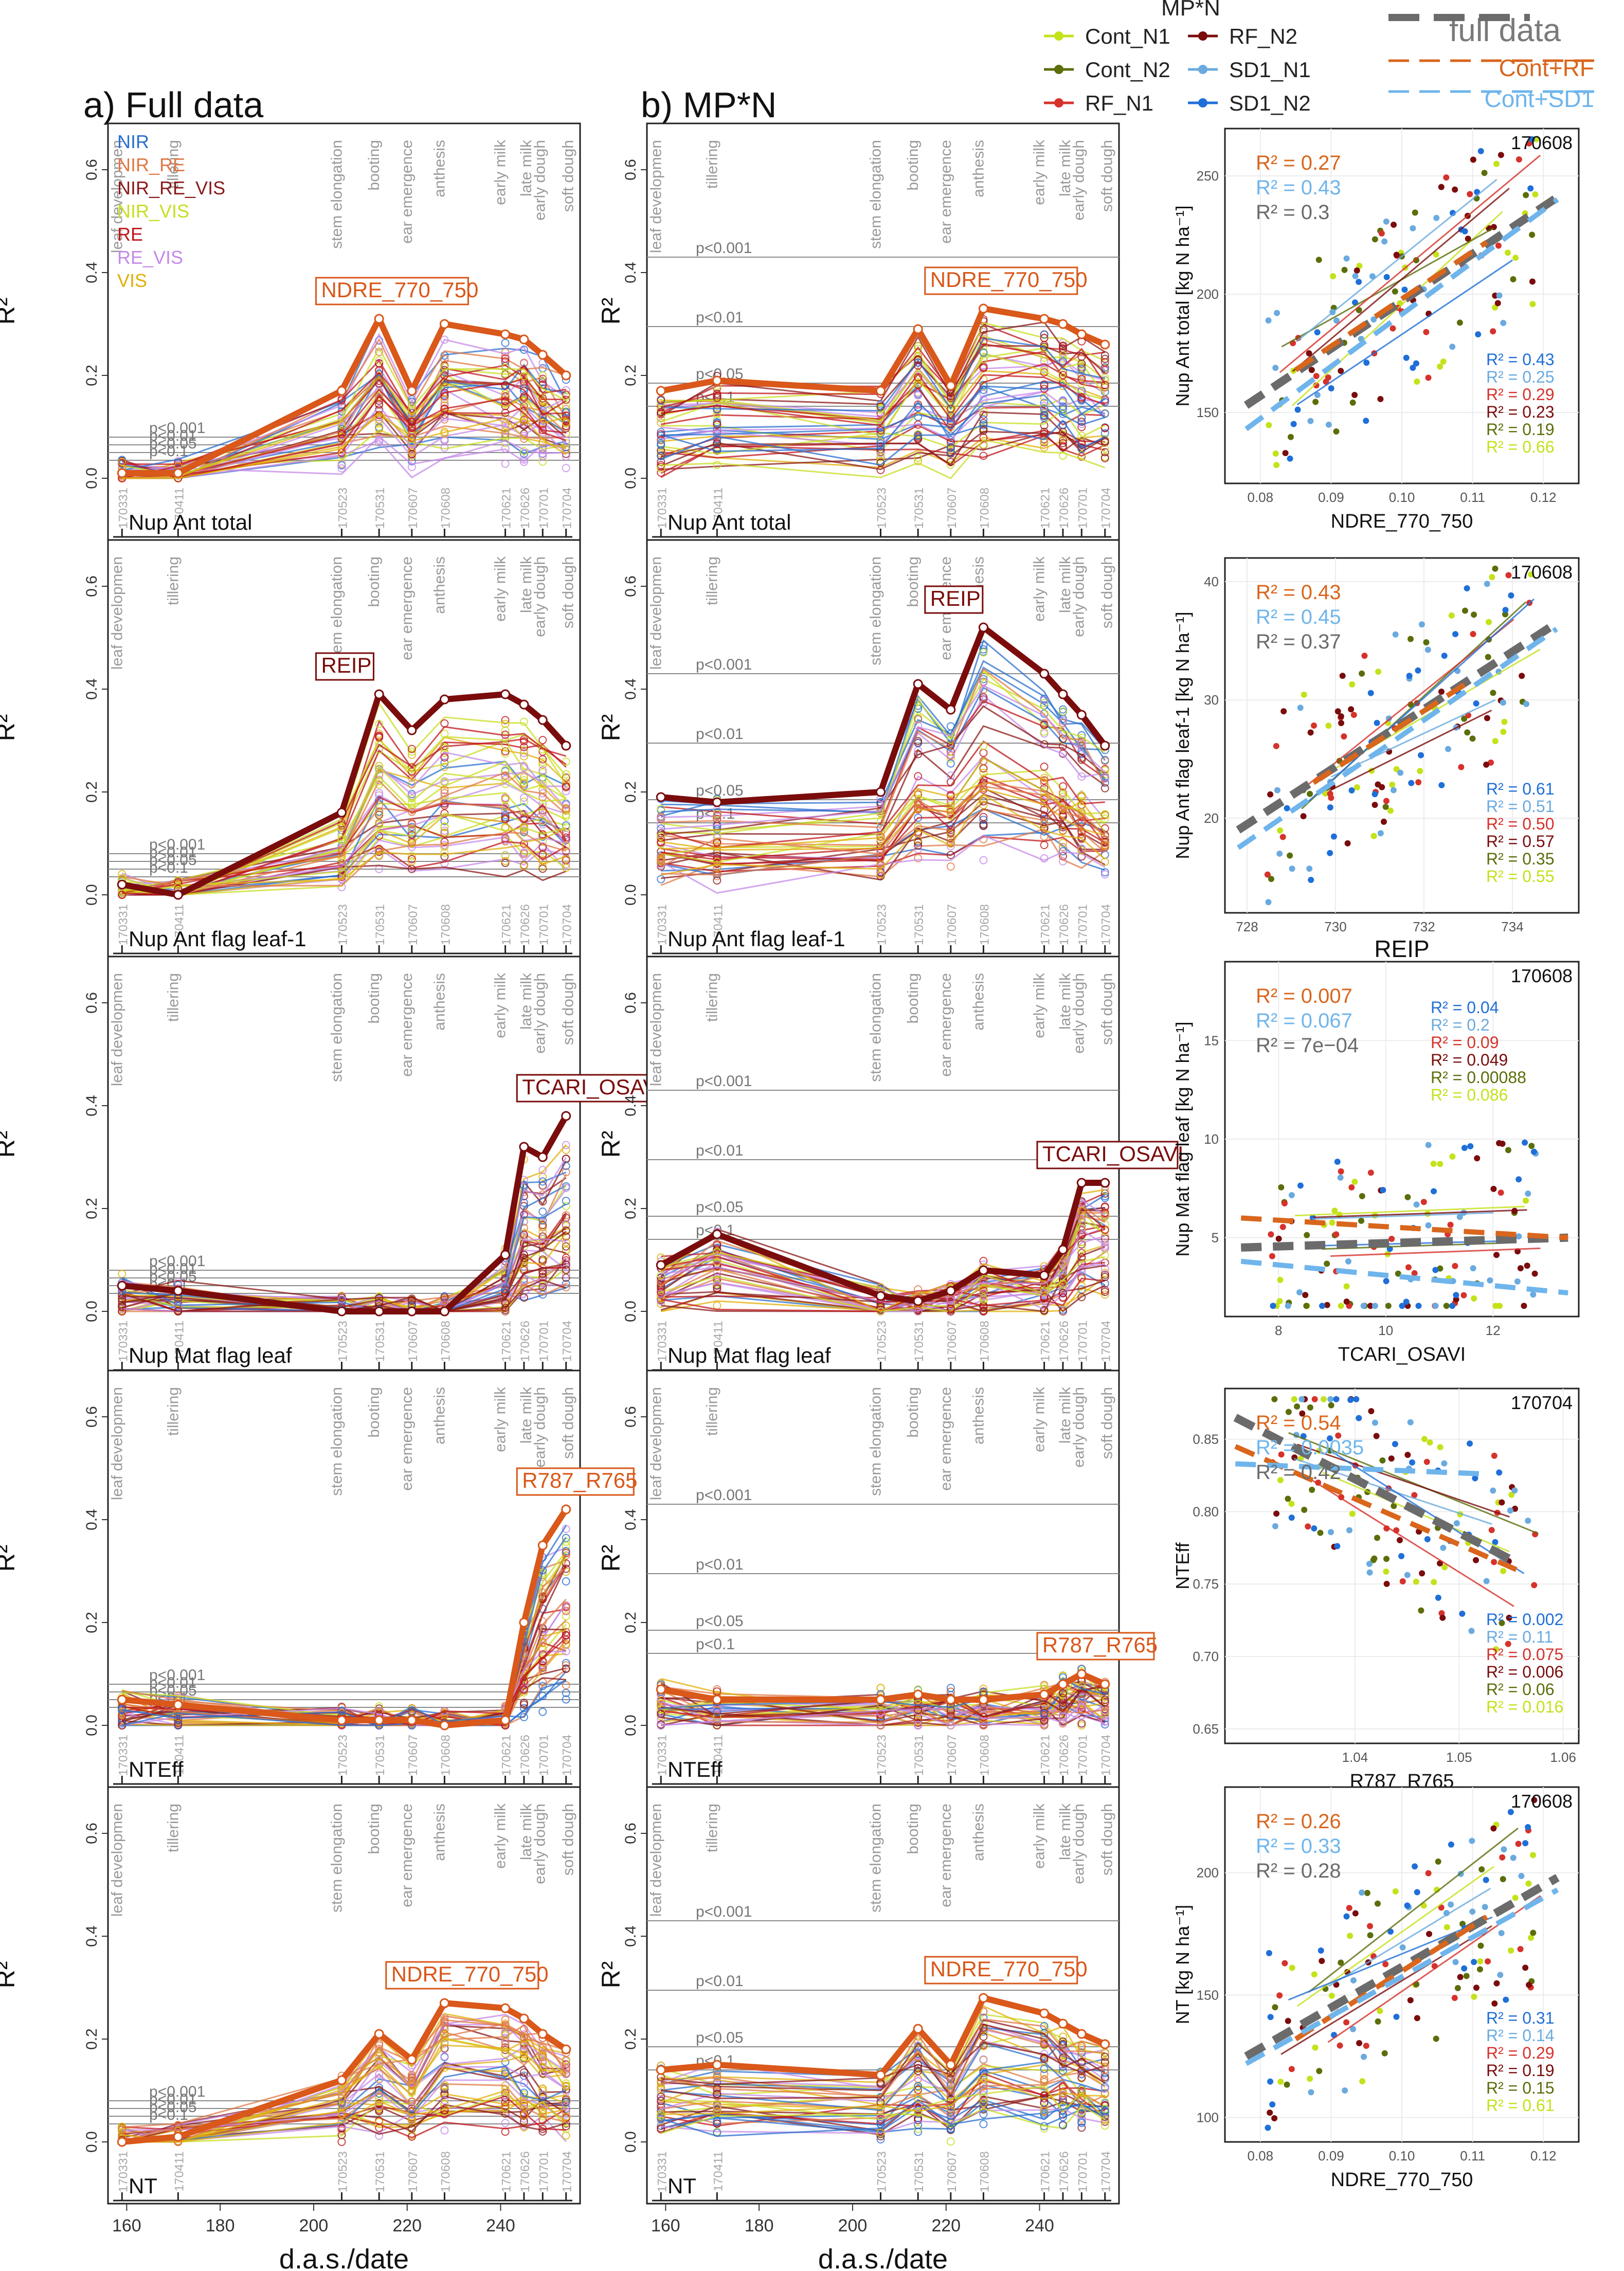  I want to click on r2-group-Cont_N2: R² = 0.00088, so click(1478, 1077).